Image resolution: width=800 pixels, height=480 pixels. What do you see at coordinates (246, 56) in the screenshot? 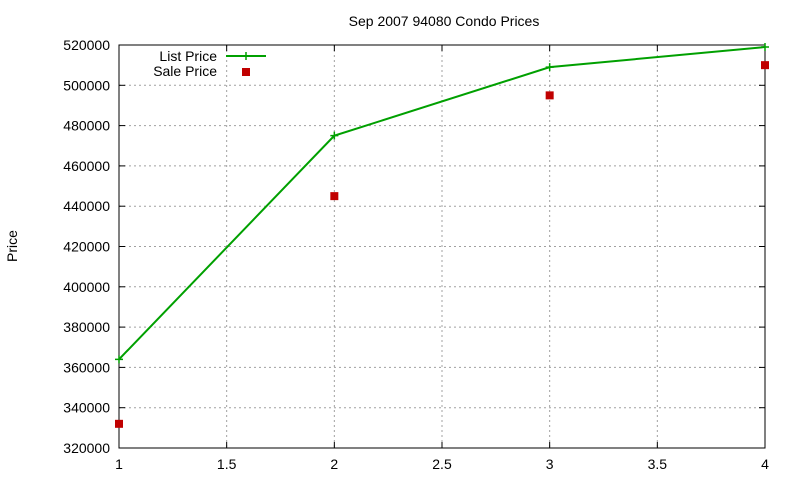
I see `legend-marker-list-price` at bounding box center [246, 56].